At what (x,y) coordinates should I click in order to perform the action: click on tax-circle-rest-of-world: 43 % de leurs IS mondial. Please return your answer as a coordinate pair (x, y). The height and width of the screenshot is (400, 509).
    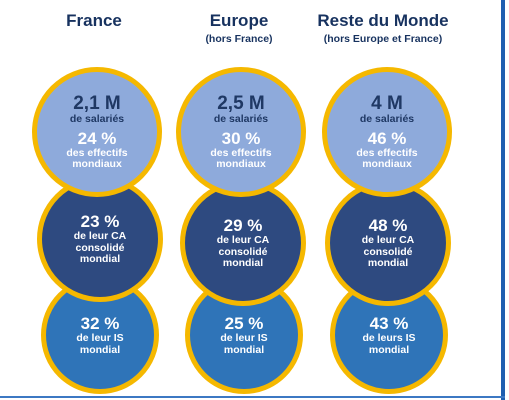
    Looking at the image, I should click on (389, 335).